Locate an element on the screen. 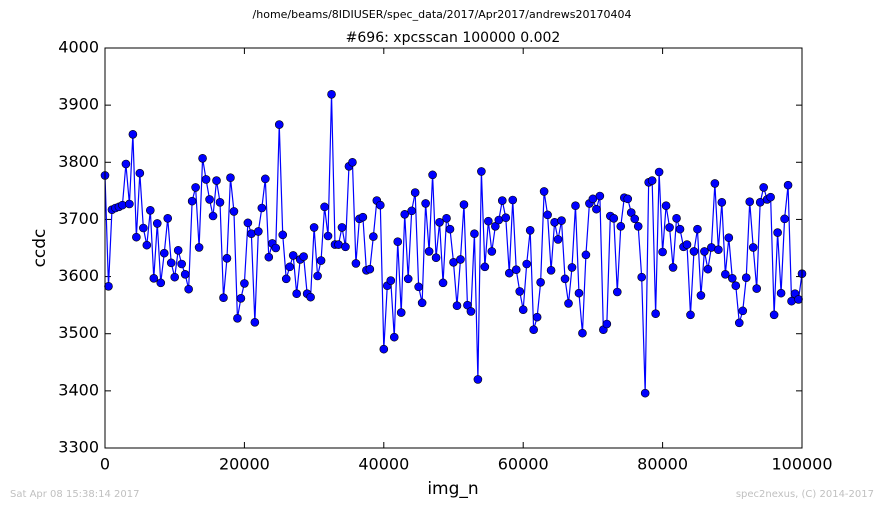  y-tick-label: 3500 is located at coordinates (78, 332).